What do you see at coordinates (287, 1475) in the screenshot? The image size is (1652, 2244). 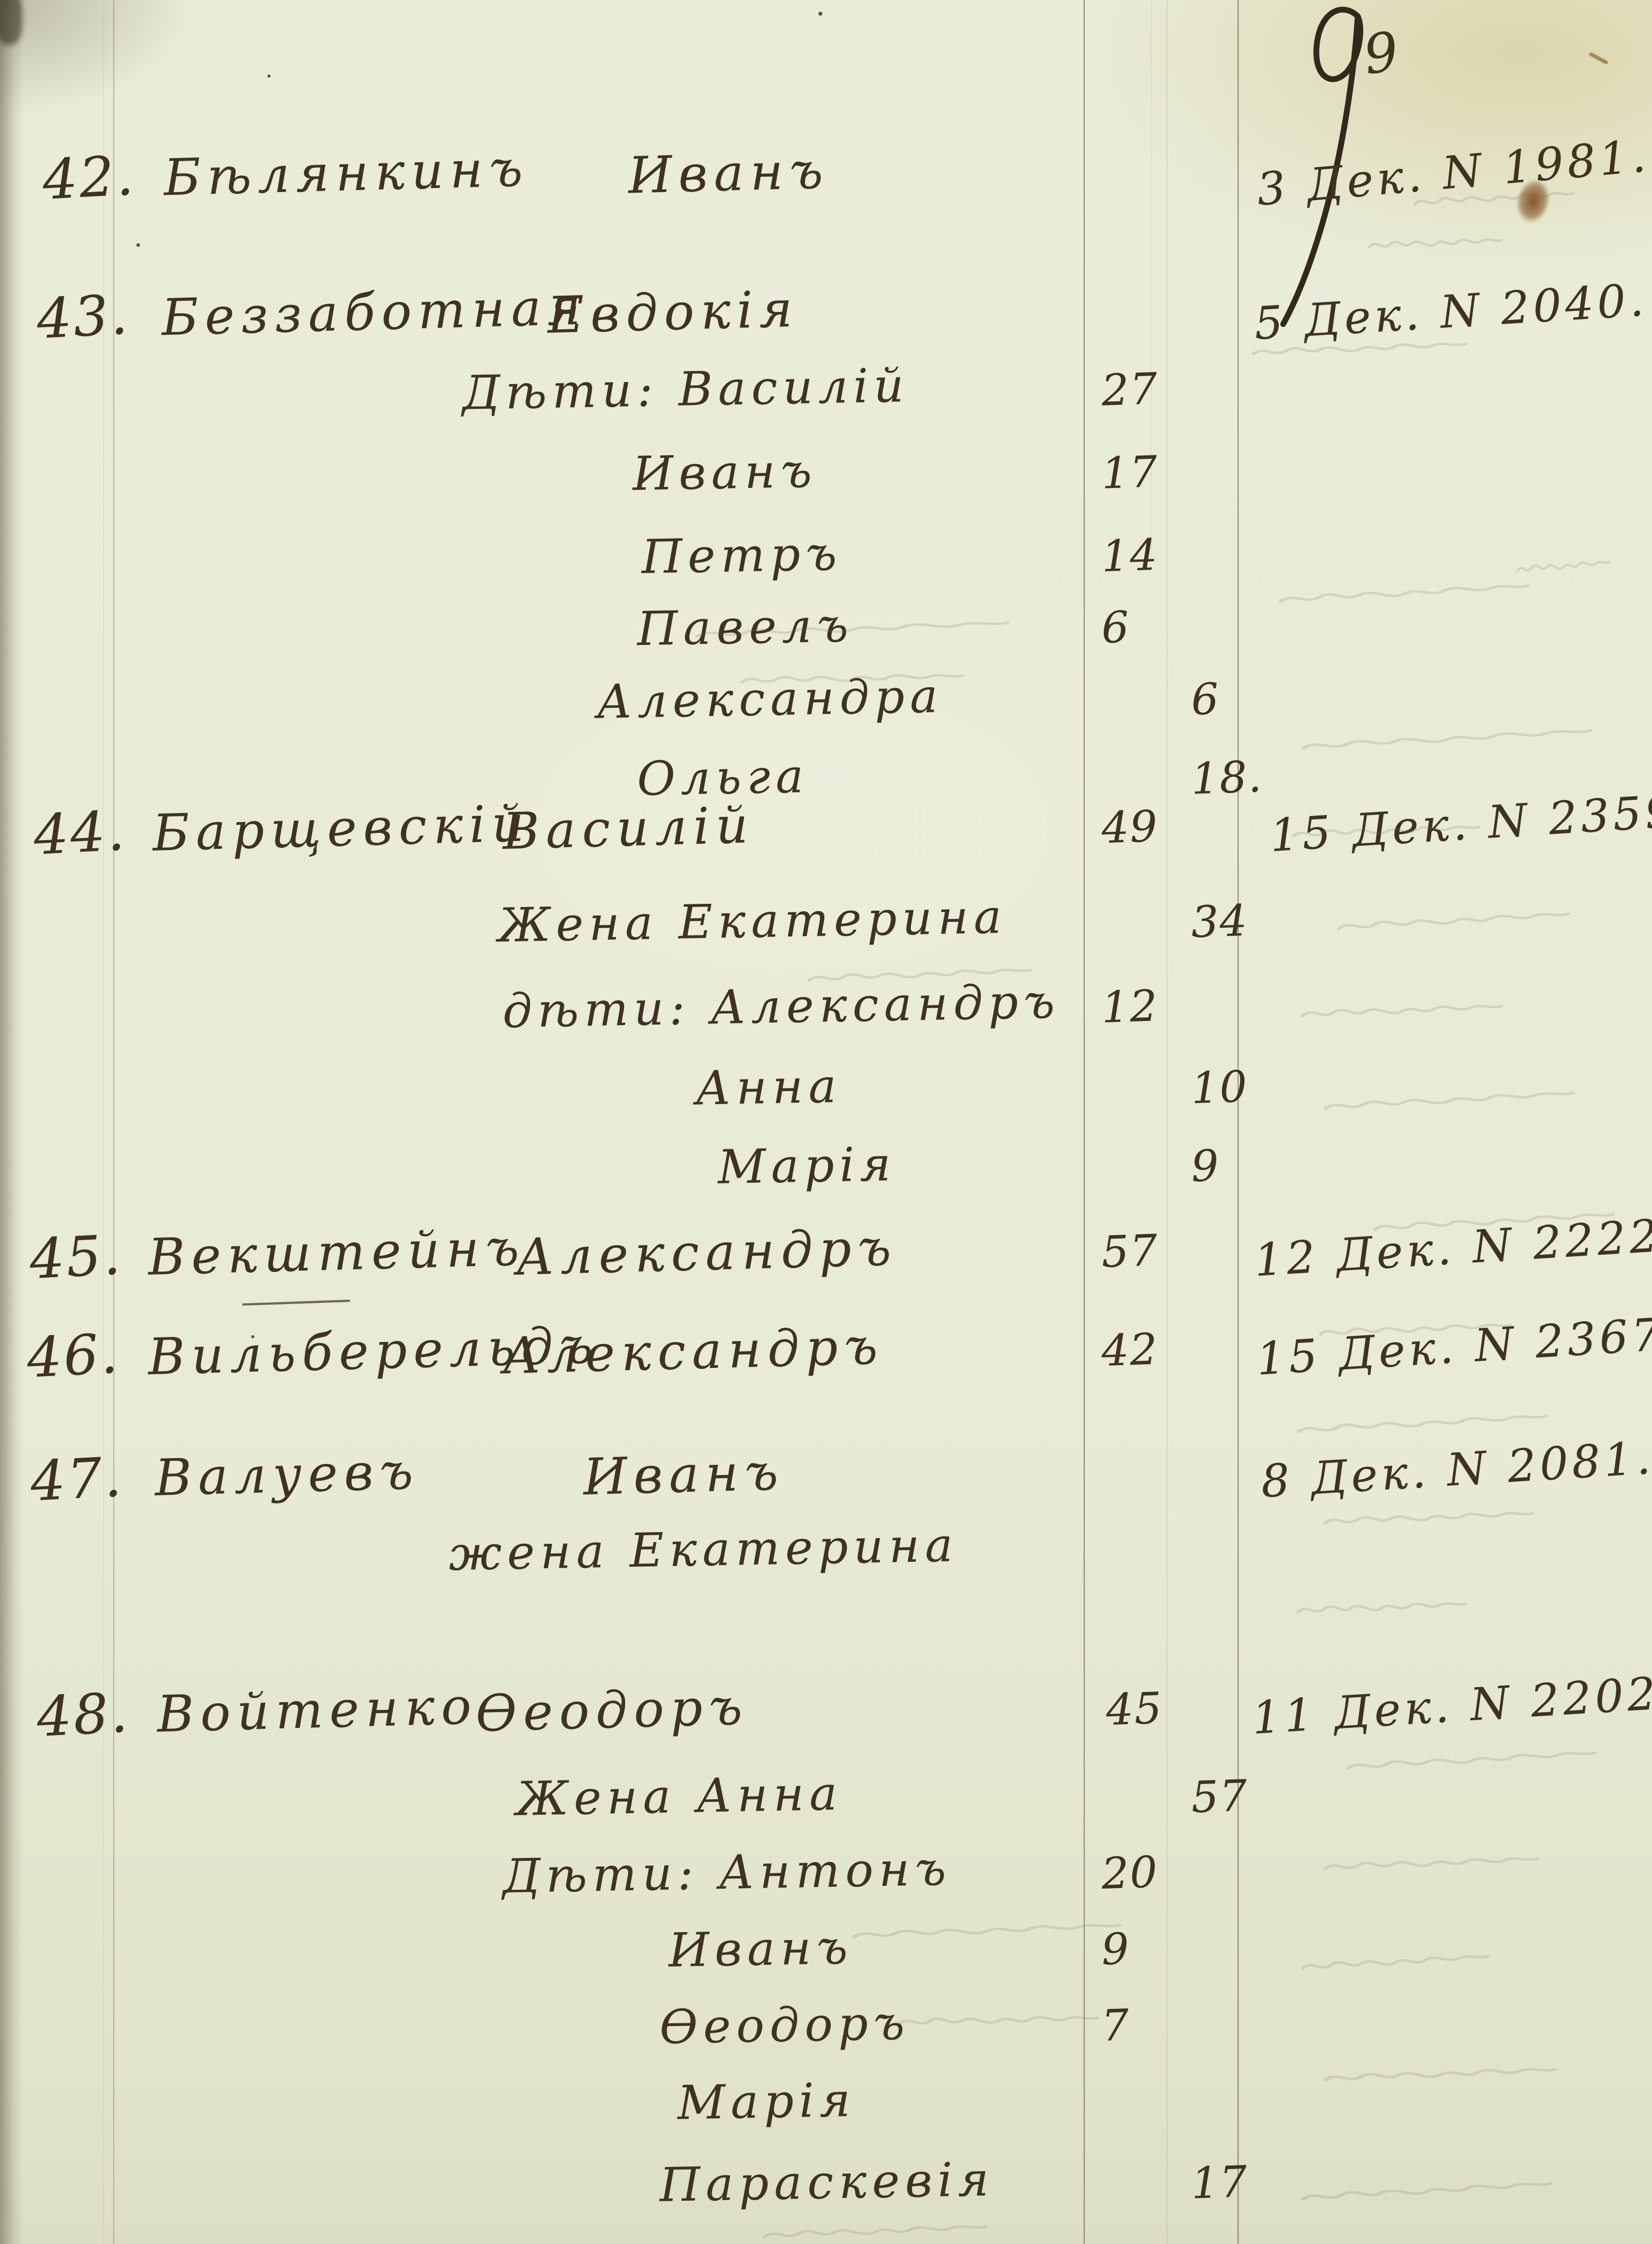 I see `surname: Валуевъ` at bounding box center [287, 1475].